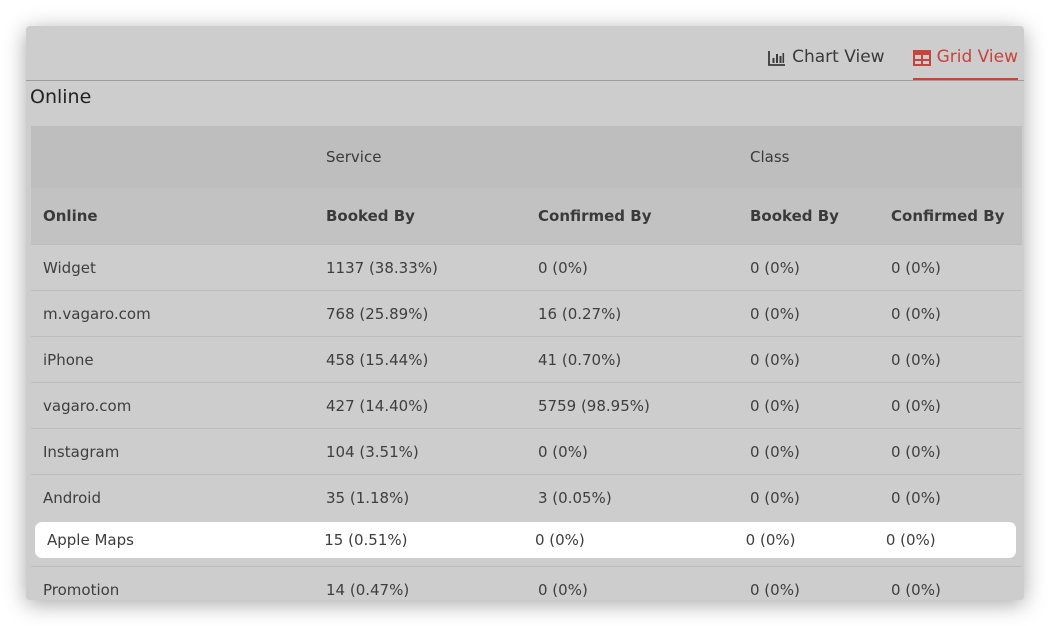  Describe the element at coordinates (525, 80) in the screenshot. I see `header-divider` at that location.